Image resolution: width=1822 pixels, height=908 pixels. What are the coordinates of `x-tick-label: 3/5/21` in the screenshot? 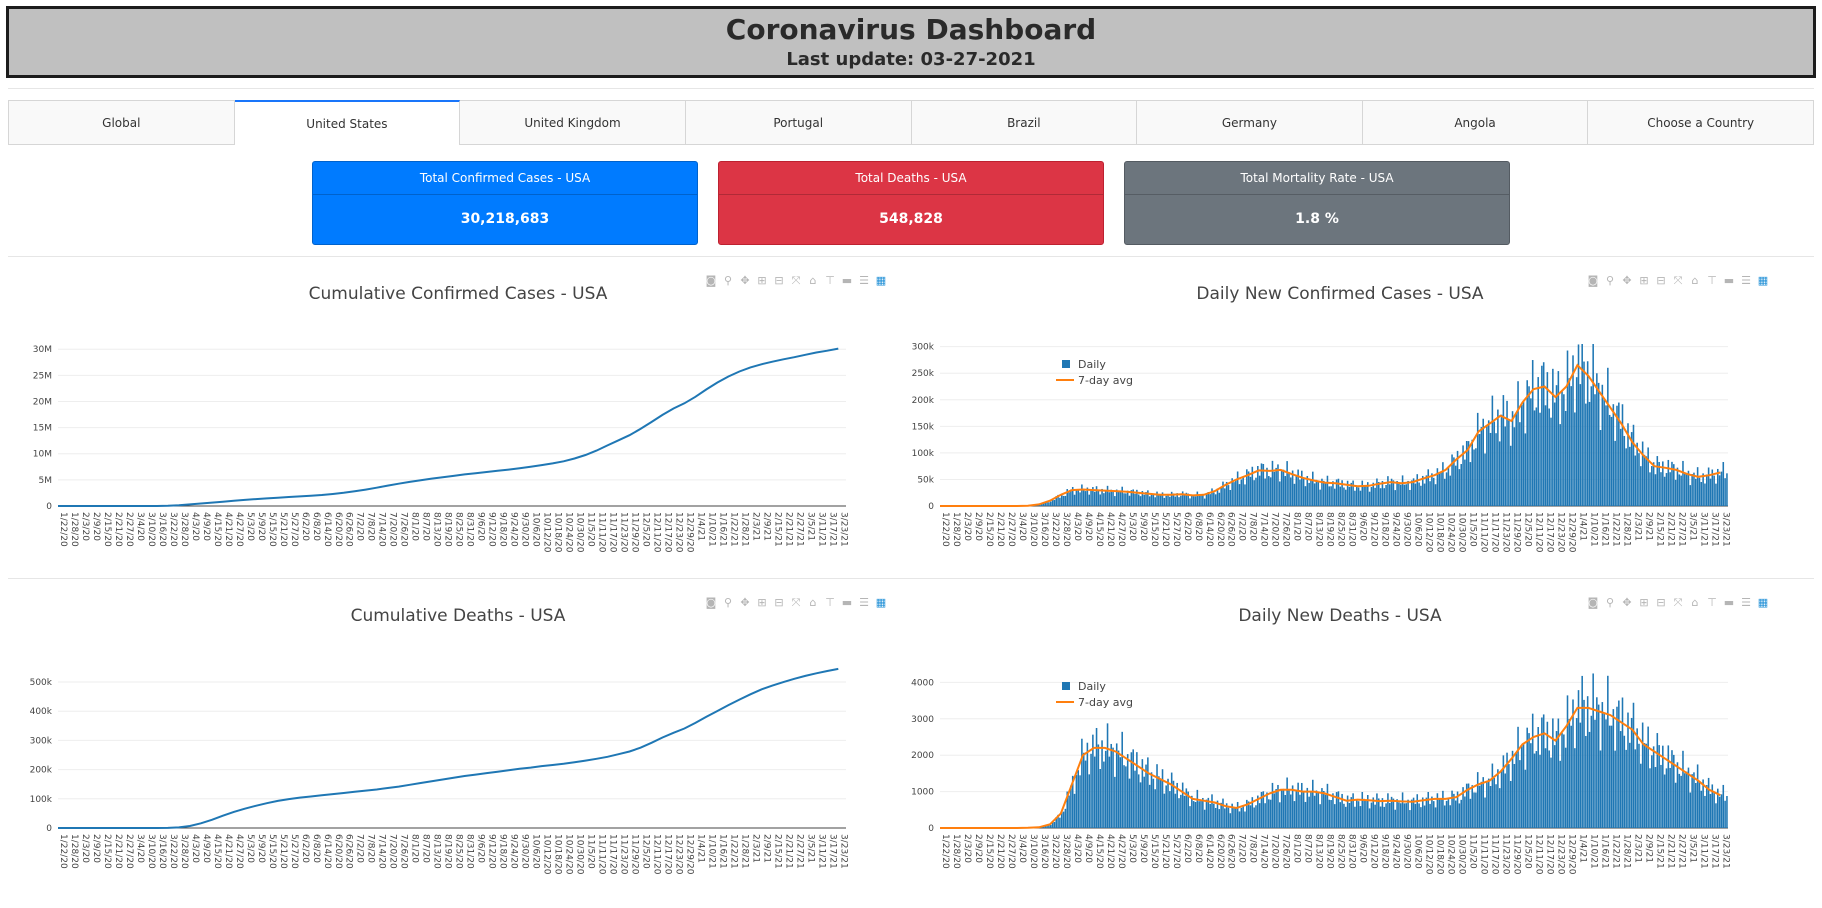 It's located at (810, 526).